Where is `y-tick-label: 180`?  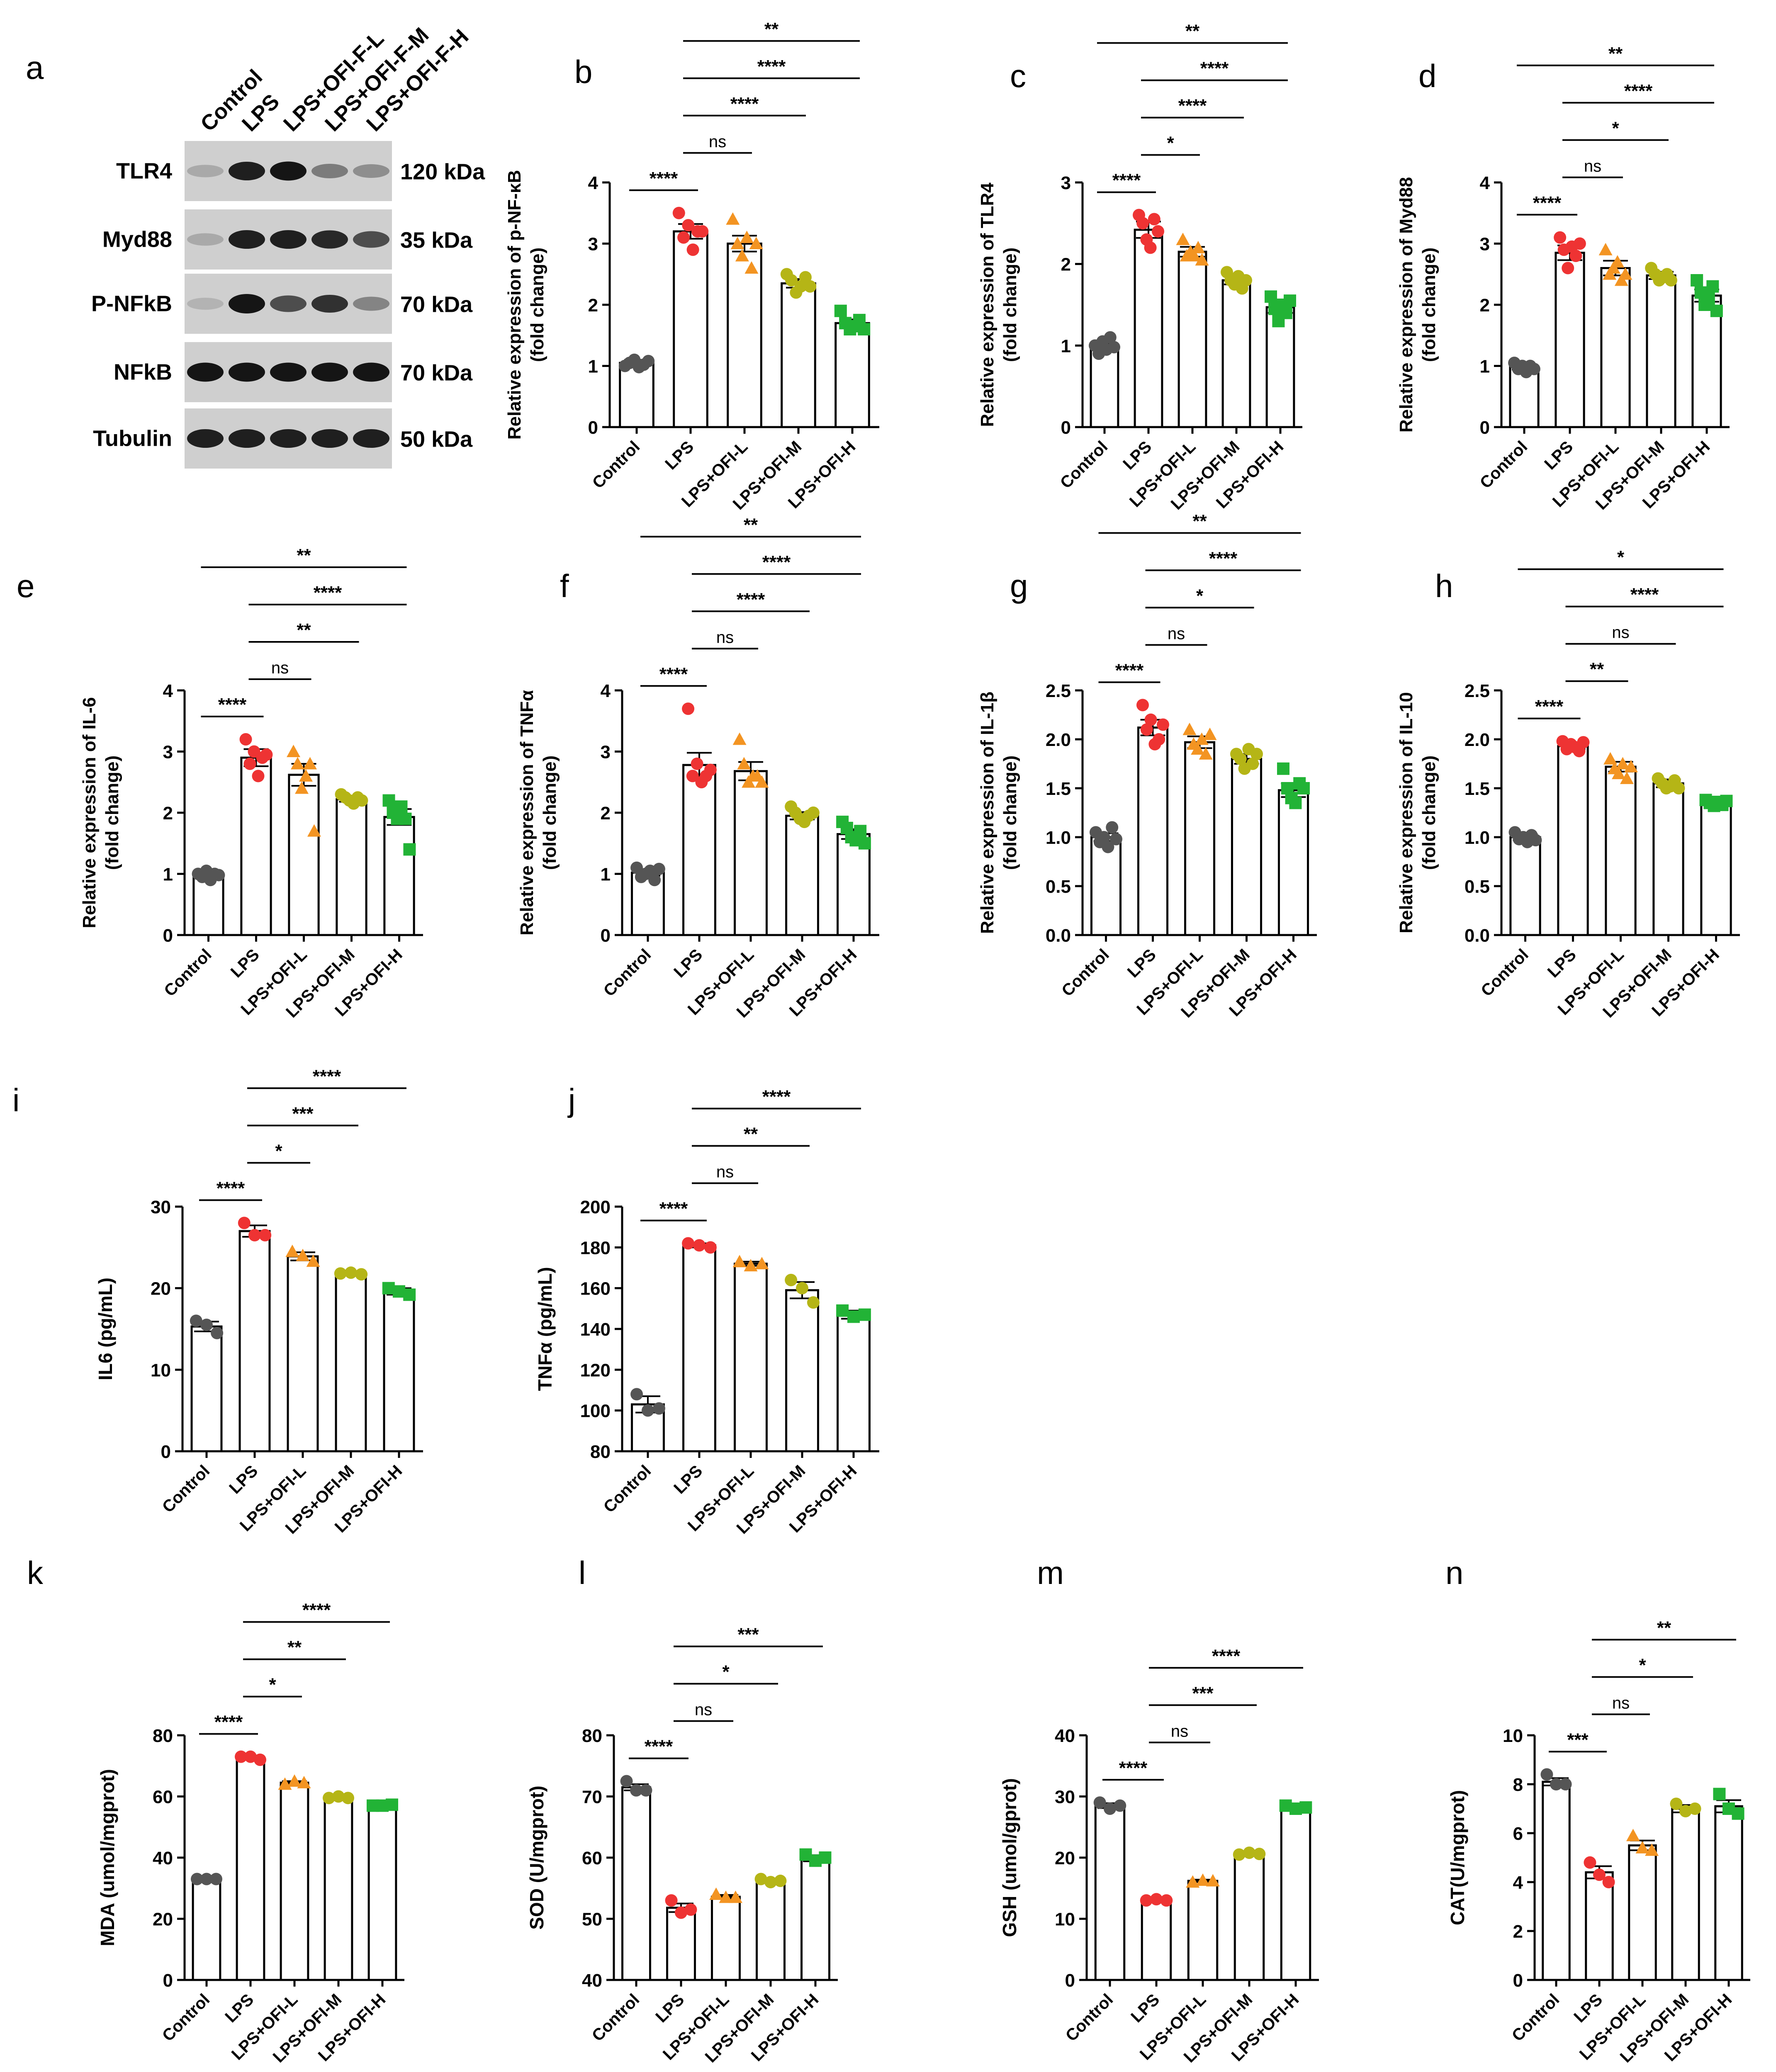 y-tick-label: 180 is located at coordinates (595, 1248).